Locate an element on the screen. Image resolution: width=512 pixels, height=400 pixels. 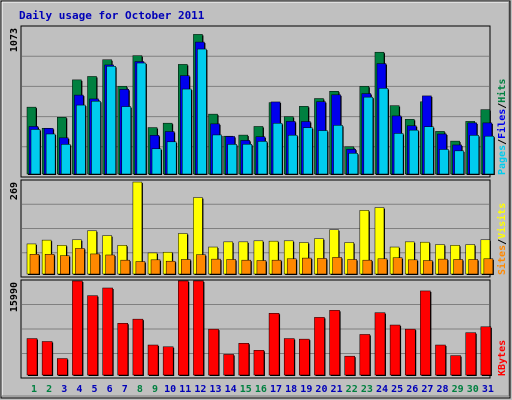
x-tick-label-day-26: 26 is located at coordinates (412, 389).